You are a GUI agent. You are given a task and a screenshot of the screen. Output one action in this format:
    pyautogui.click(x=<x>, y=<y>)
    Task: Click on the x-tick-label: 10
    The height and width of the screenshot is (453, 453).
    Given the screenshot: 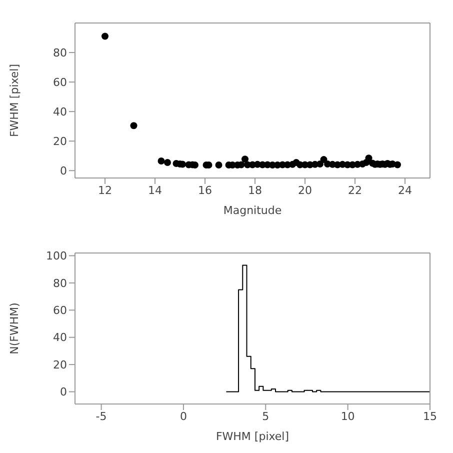 What is the action you would take?
    pyautogui.click(x=347, y=416)
    